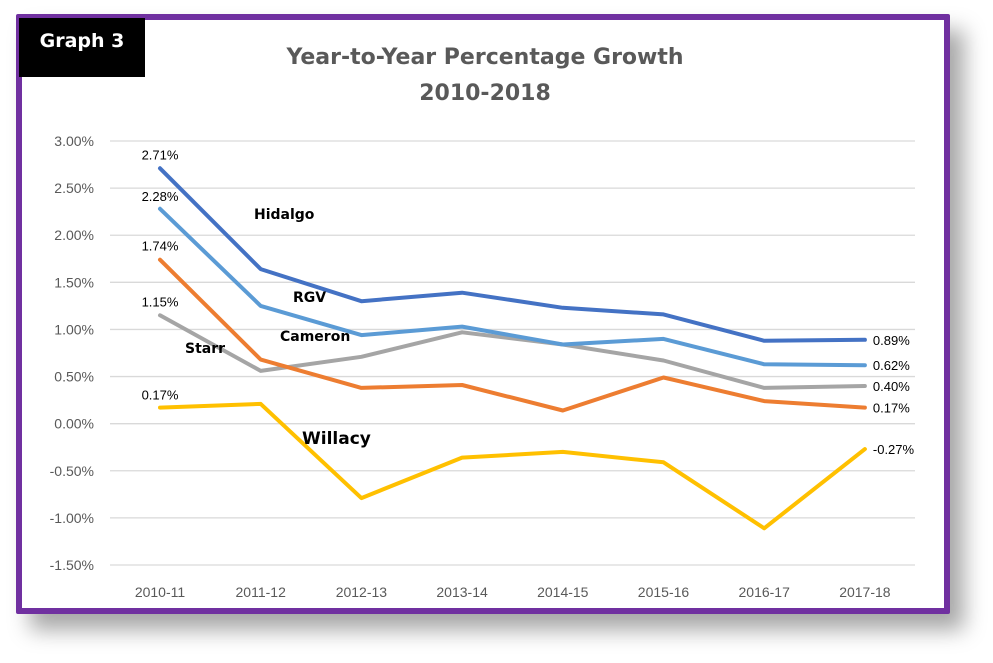  I want to click on chart-subtitle: 2010-2018, so click(485, 93).